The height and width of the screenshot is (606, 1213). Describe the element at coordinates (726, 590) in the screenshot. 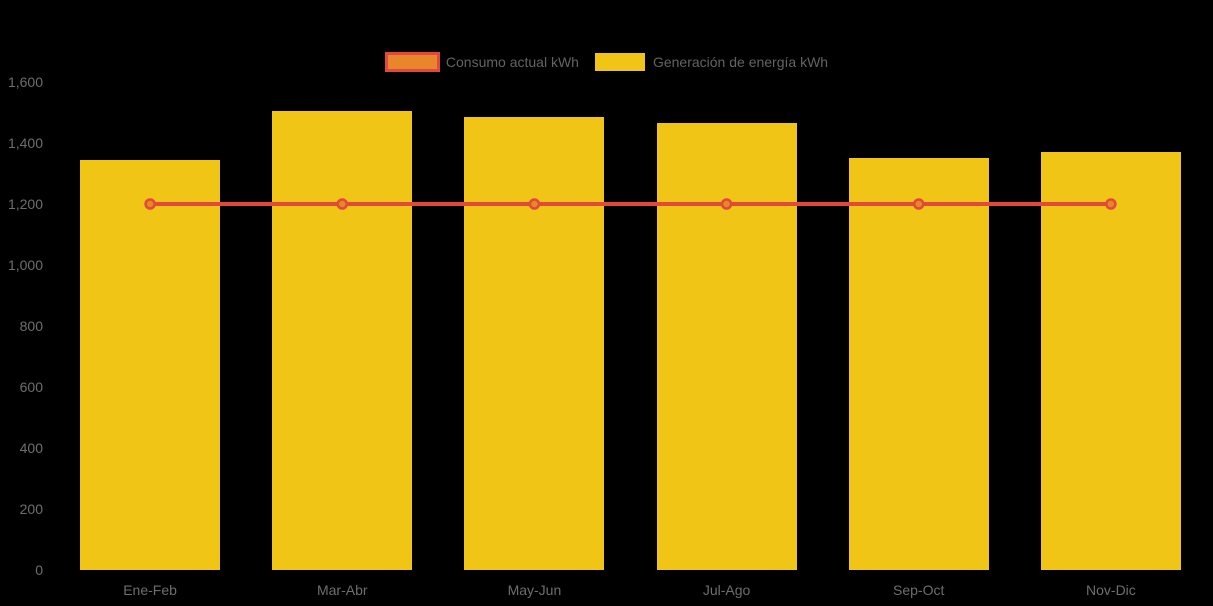

I see `x-axis-label-Jul-Ago: Jul-Ago` at that location.